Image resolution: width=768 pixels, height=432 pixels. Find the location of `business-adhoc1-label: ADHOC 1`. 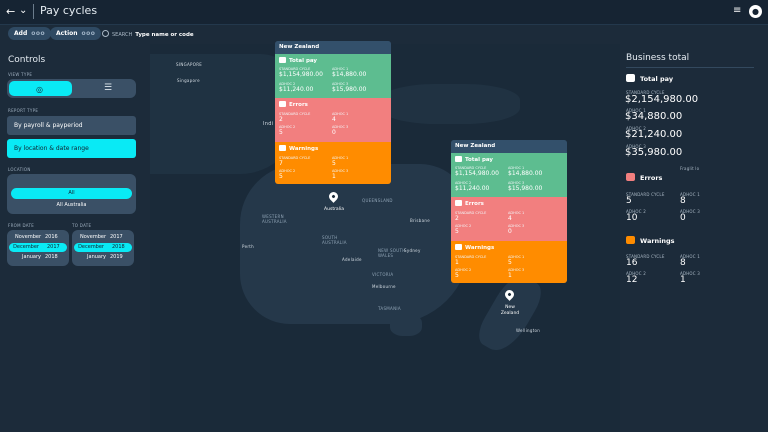

business-adhoc1-label: ADHOC 1 is located at coordinates (636, 110).